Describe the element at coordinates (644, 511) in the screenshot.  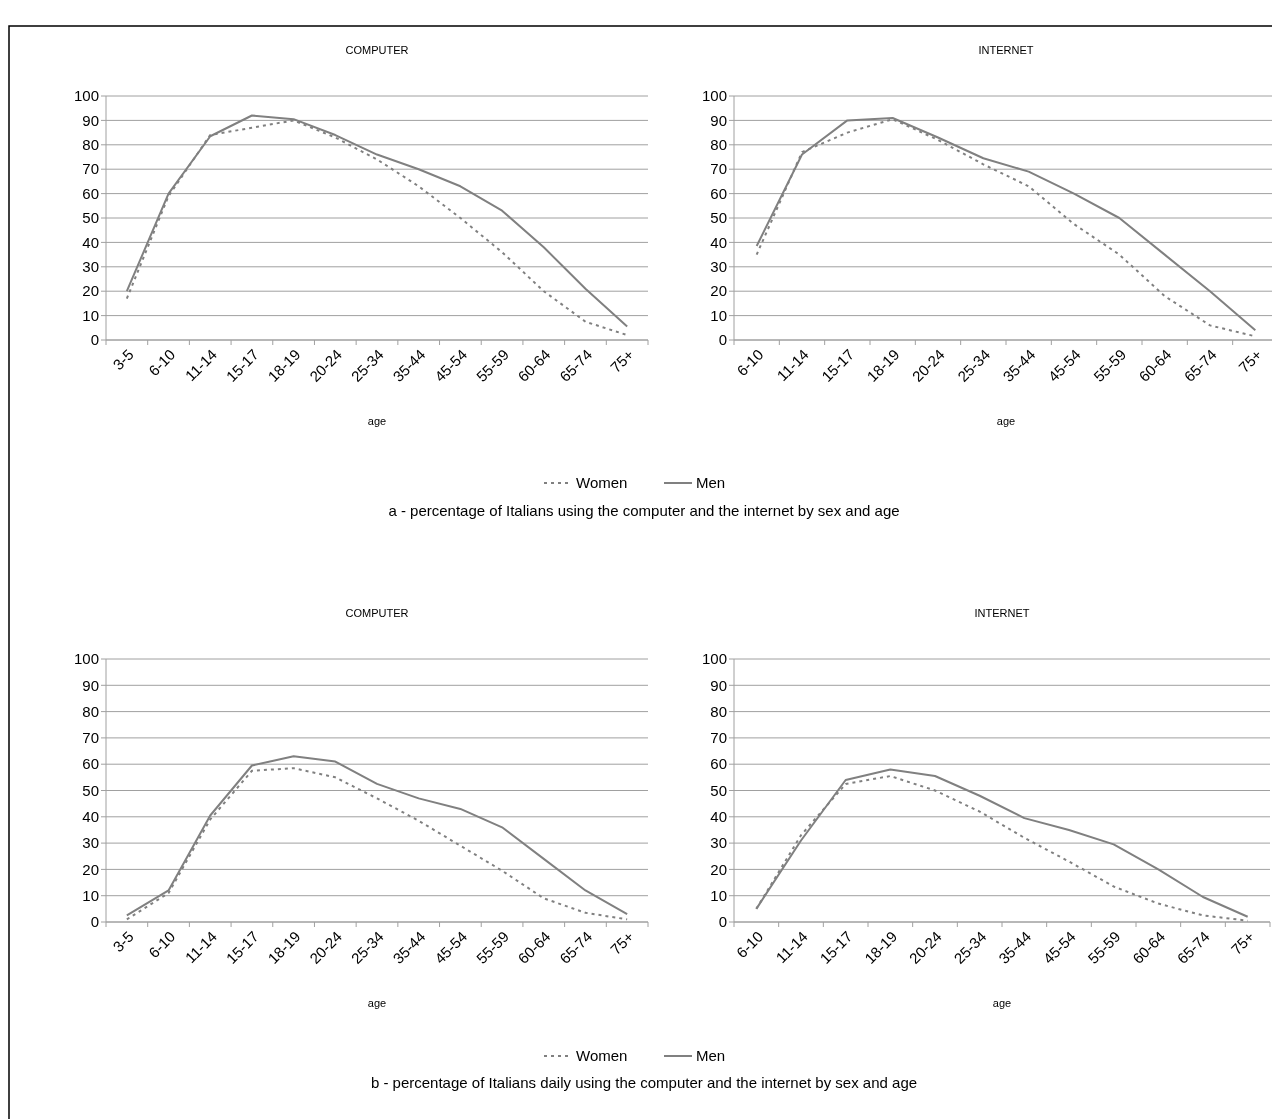
I see `text: a - percentage of Italians using the computer and the internet by sex and age` at that location.